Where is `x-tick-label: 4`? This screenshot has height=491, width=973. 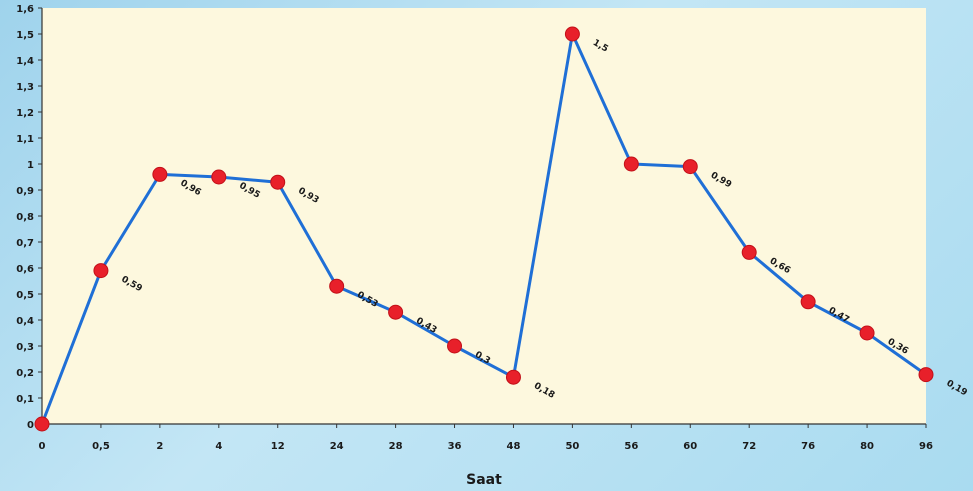 x-tick-label: 4 is located at coordinates (218, 446).